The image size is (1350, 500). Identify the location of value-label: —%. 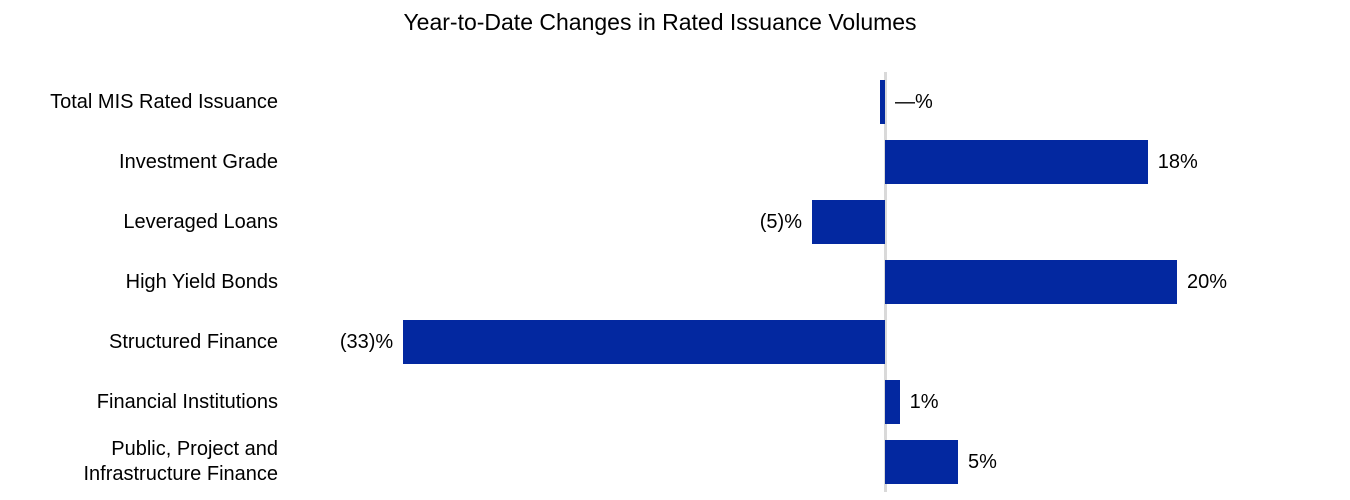
(914, 101).